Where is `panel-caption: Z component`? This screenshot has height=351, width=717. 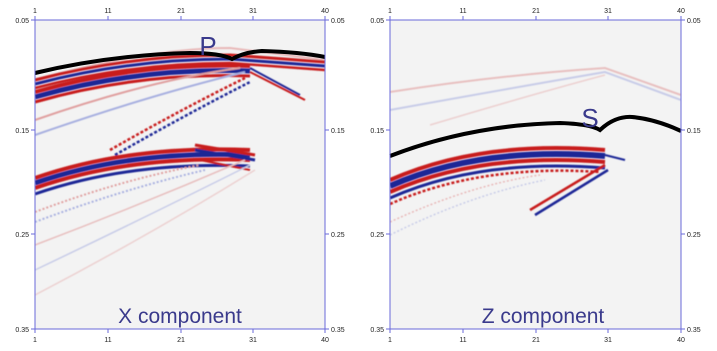
panel-caption: Z component is located at coordinates (543, 316).